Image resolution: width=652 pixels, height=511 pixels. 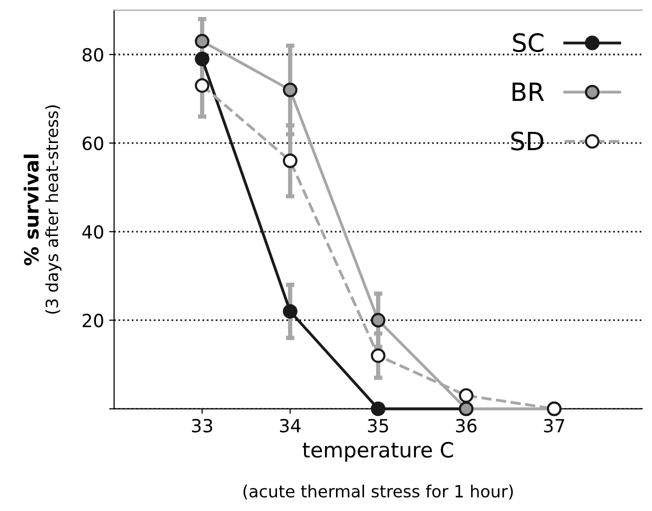 I want to click on y-tick-label: 40, so click(x=93, y=232).